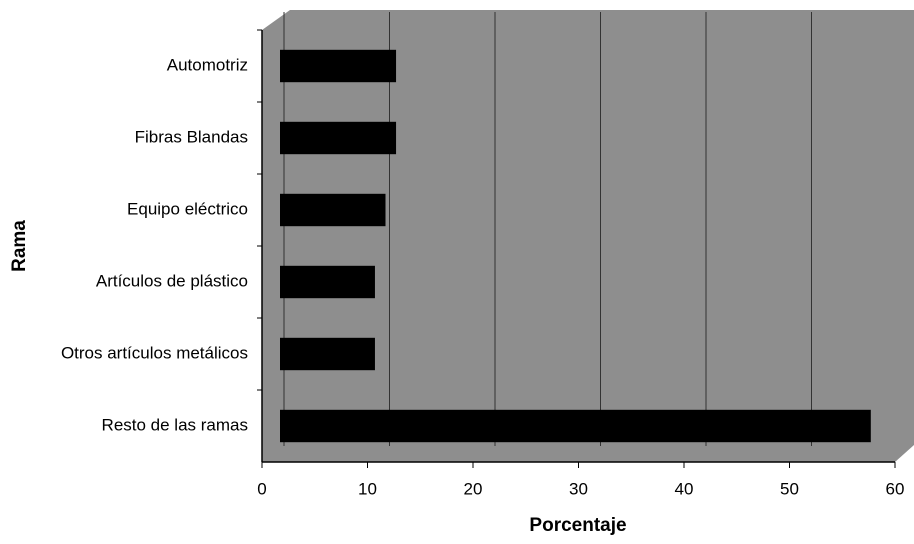 The image size is (914, 544). What do you see at coordinates (895, 488) in the screenshot?
I see `x-tick-label: 60` at bounding box center [895, 488].